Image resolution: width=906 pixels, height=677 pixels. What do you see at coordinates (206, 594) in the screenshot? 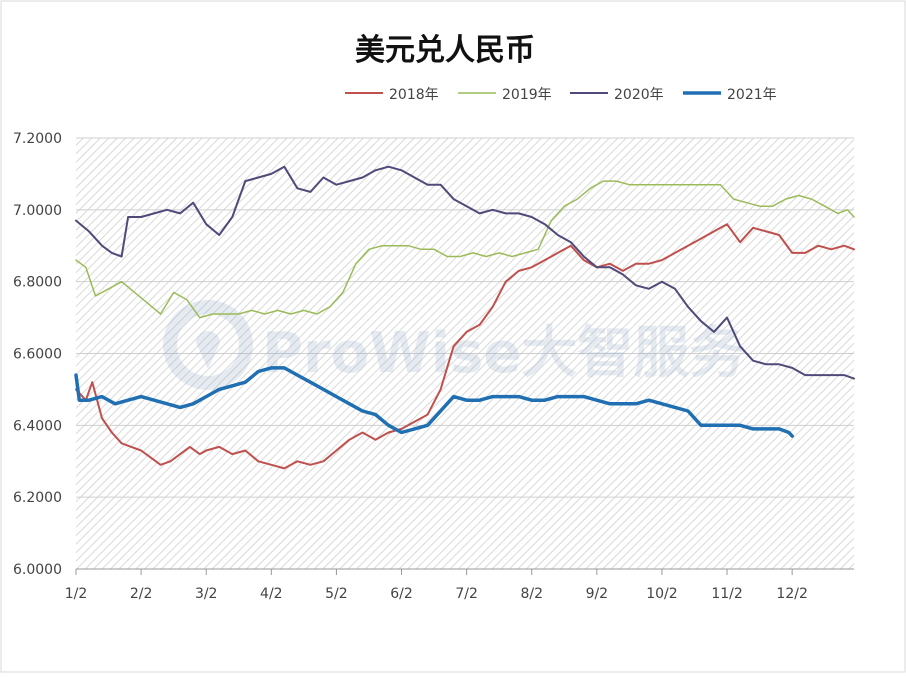
I see `x-tick-label: 3/2` at bounding box center [206, 594].